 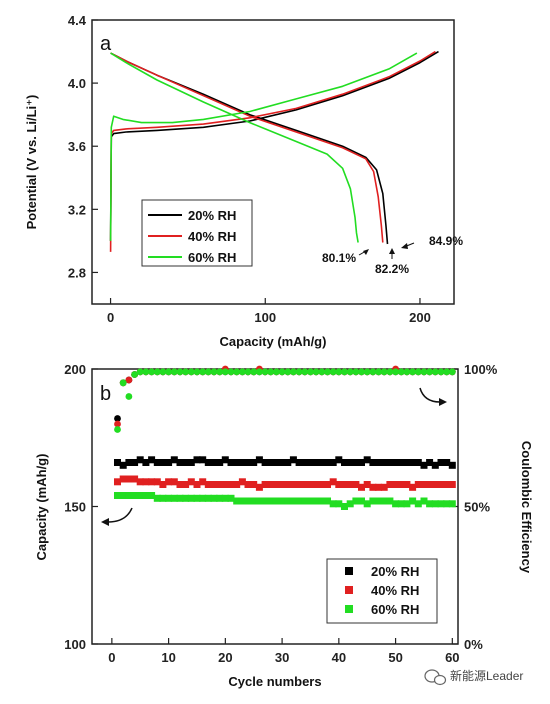 I want to click on chart-a-annotations: 84.9% 82.2% 80.1%, so click(x=392, y=255).